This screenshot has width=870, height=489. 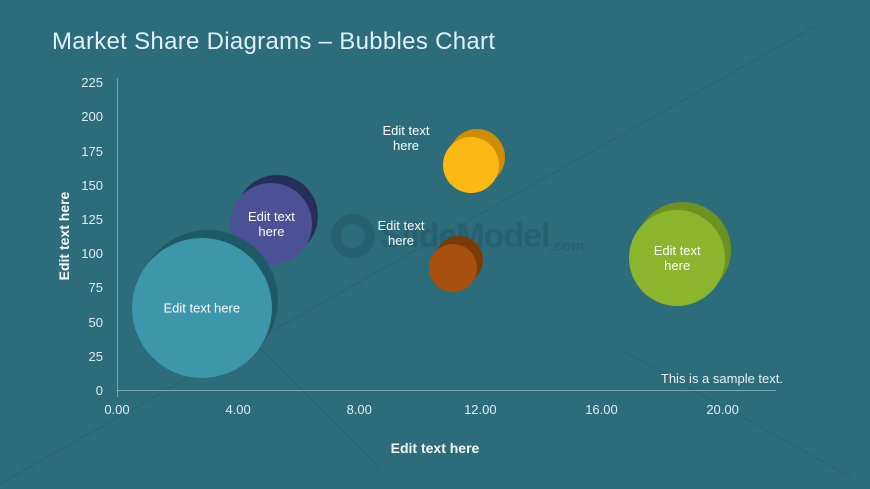 I want to click on y-tick-label: 175, so click(x=92, y=151).